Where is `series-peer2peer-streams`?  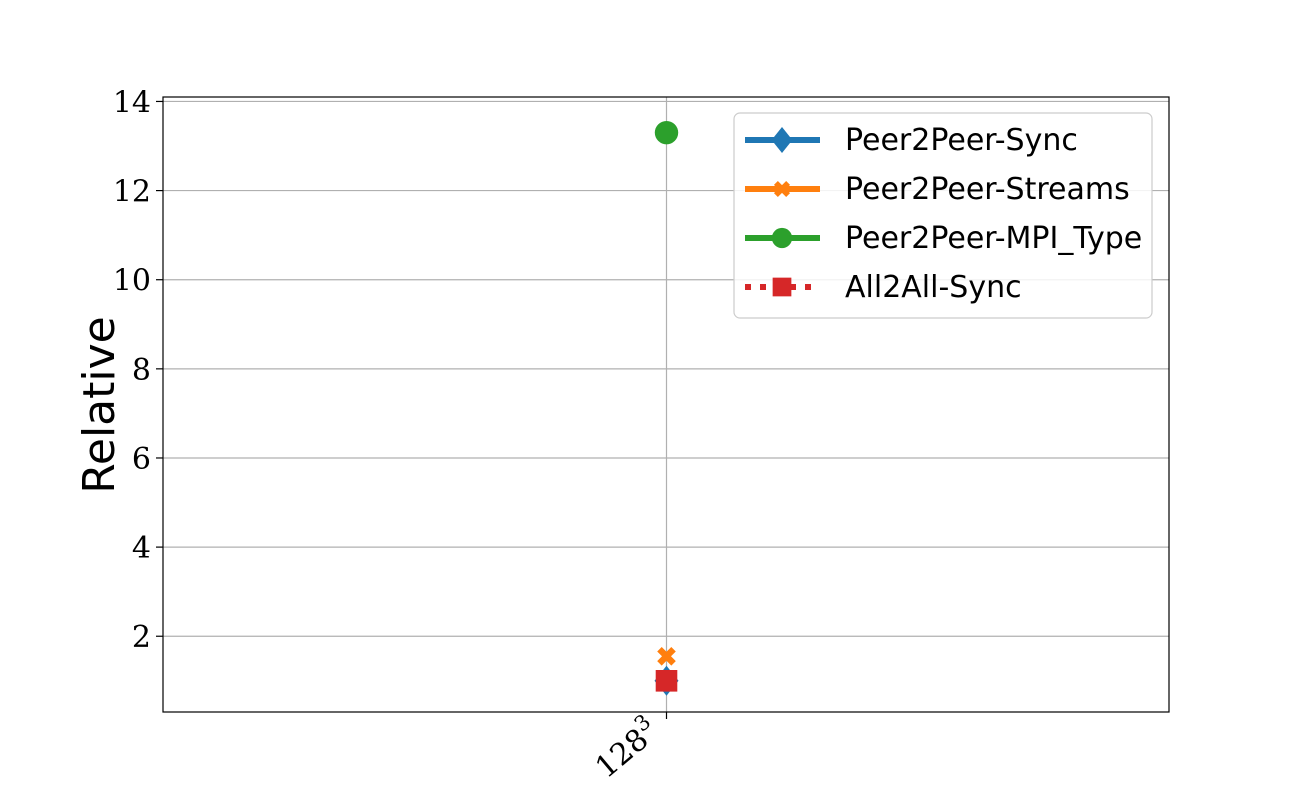 series-peer2peer-streams is located at coordinates (666, 656).